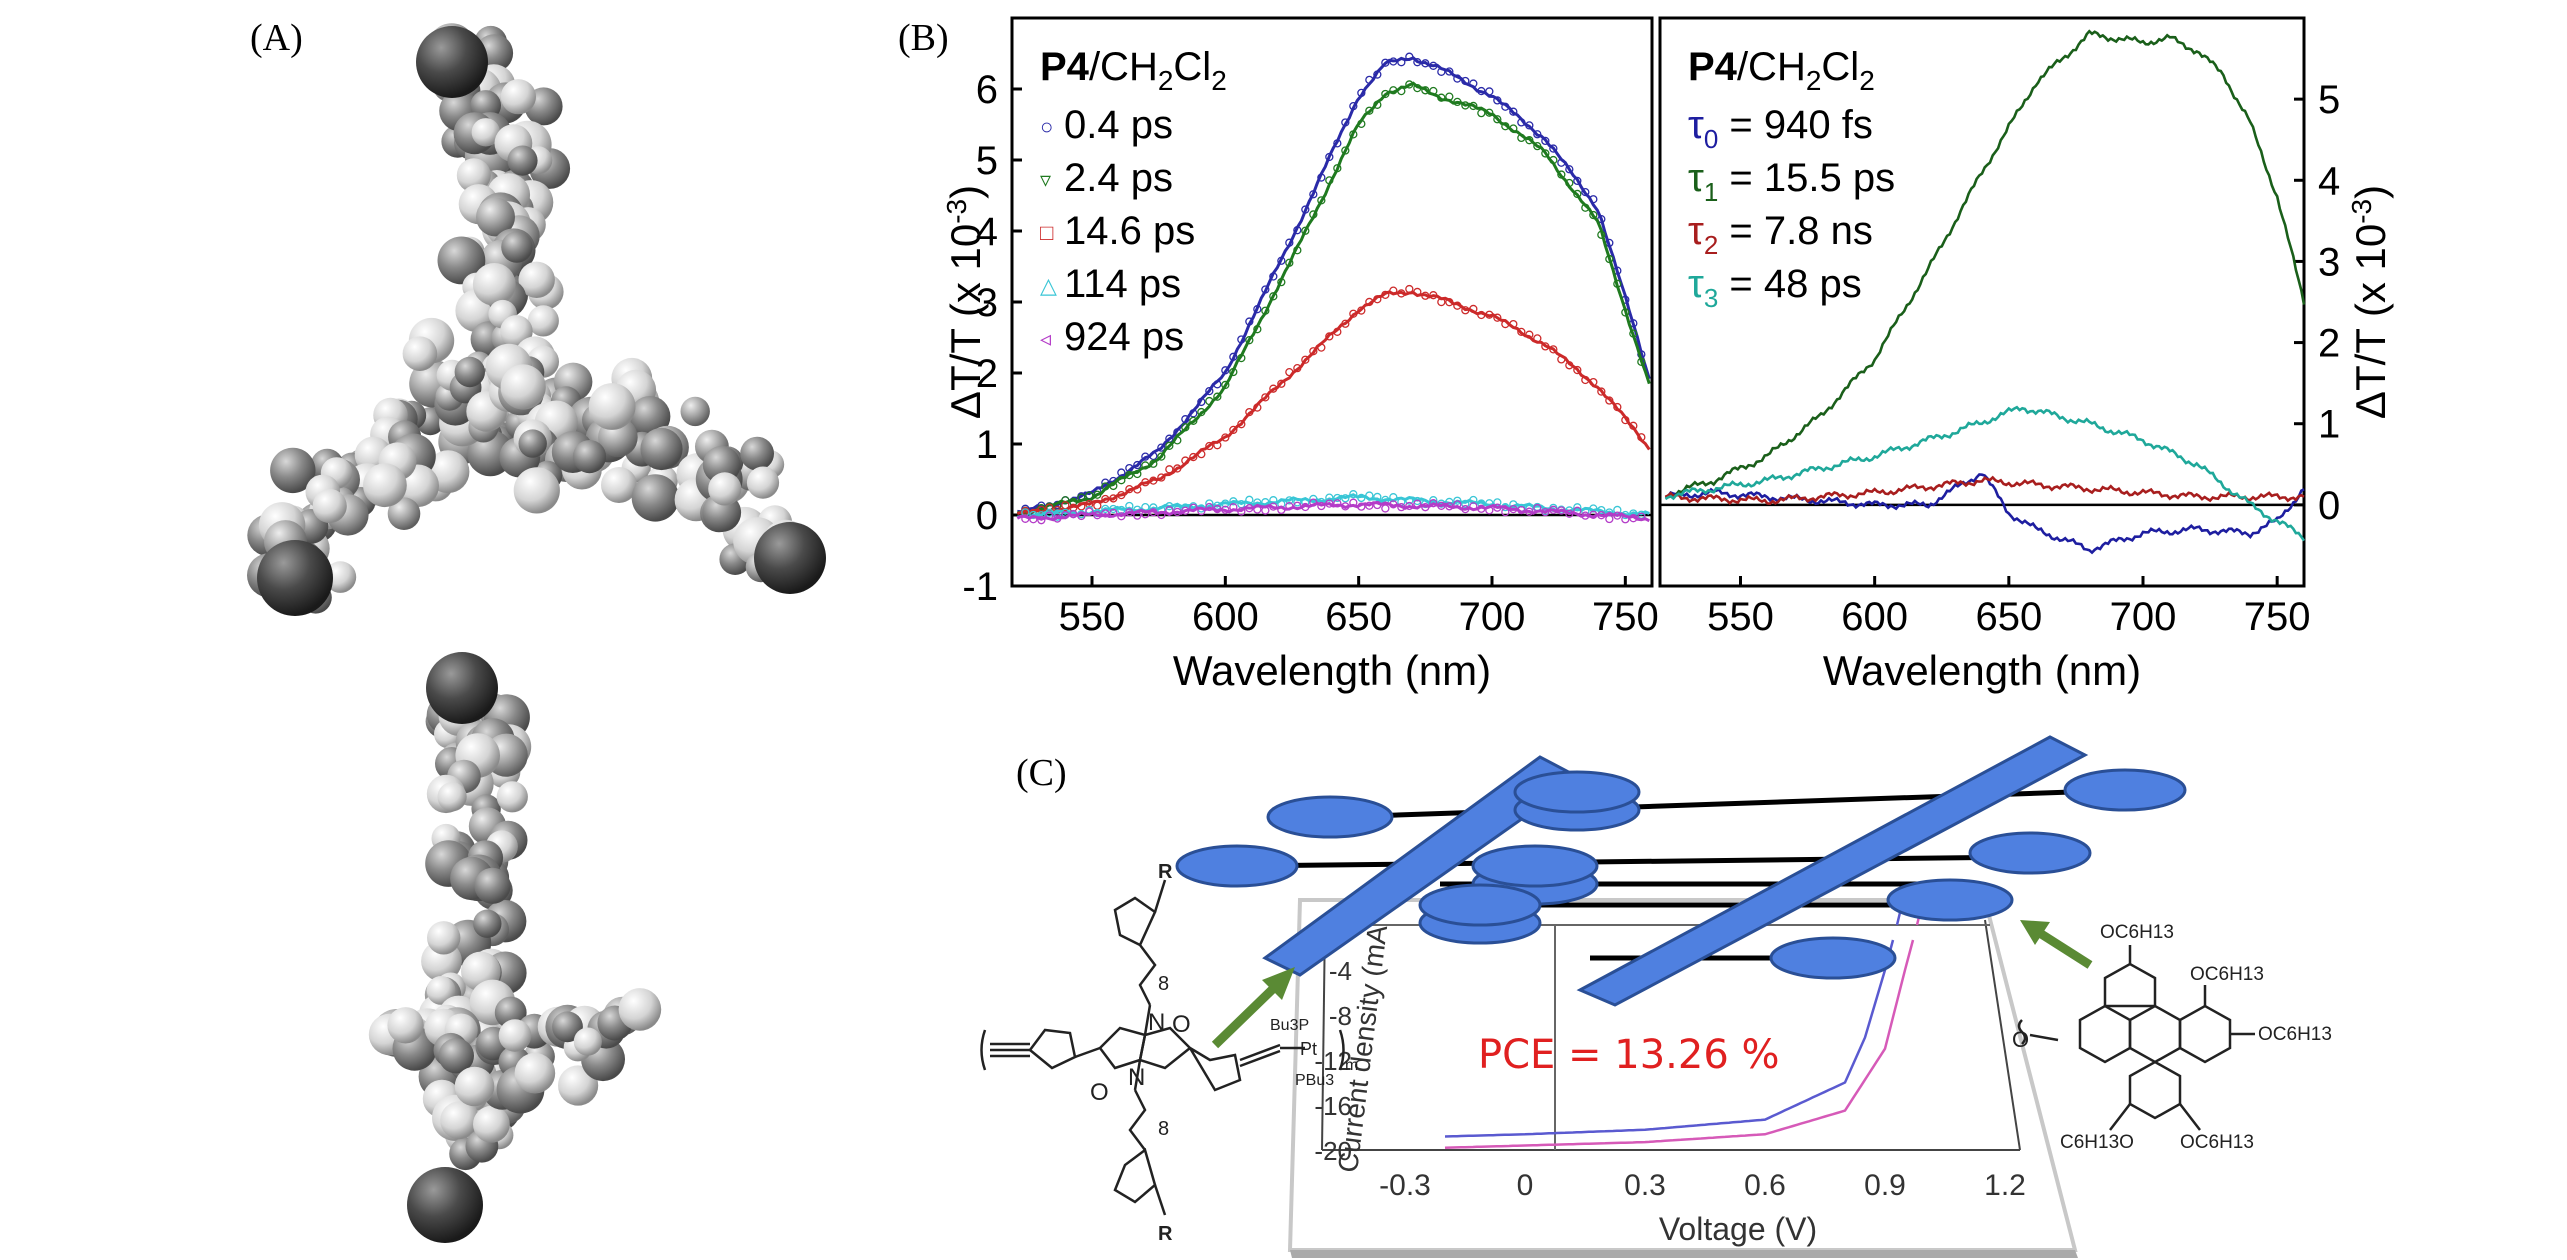  What do you see at coordinates (1129, 231) in the screenshot?
I see `legend-label: 14.6 ps` at bounding box center [1129, 231].